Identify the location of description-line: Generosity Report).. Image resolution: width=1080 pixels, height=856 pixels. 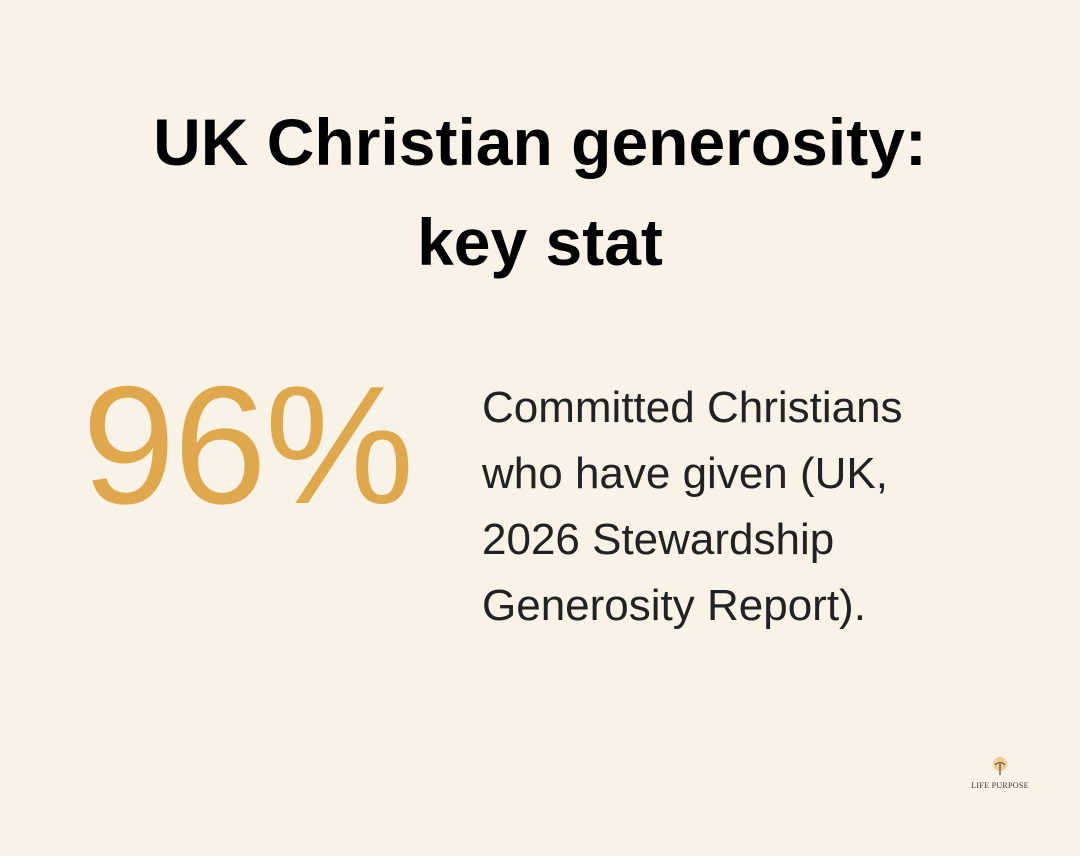
(674, 605).